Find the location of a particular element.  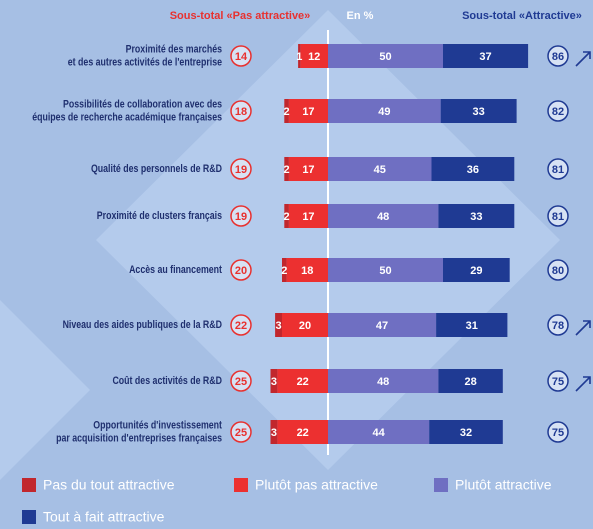

data-label: 3 is located at coordinates (274, 433).